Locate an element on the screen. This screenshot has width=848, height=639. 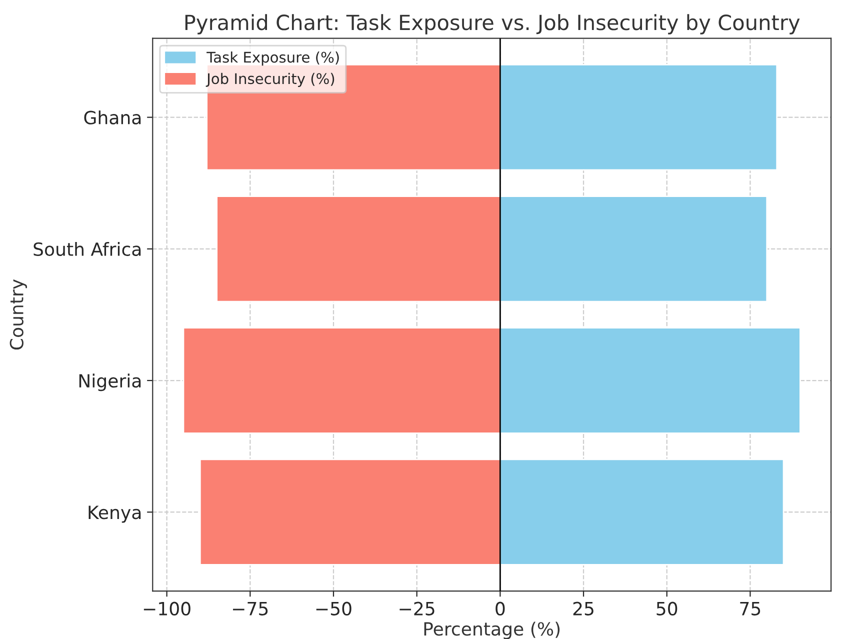
chart-title: Pyramid Chart: Task Exposure vs. Job Insecurity by Country is located at coordinates (492, 24).